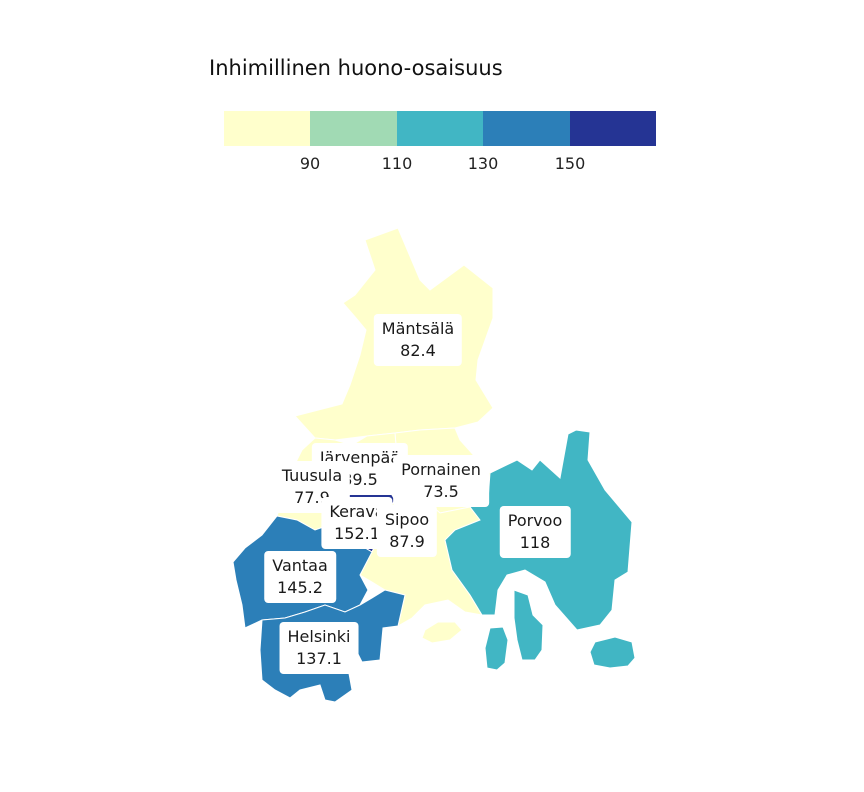 The image size is (864, 792). I want to click on label-mantsala-name: Mäntsälä, so click(418, 328).